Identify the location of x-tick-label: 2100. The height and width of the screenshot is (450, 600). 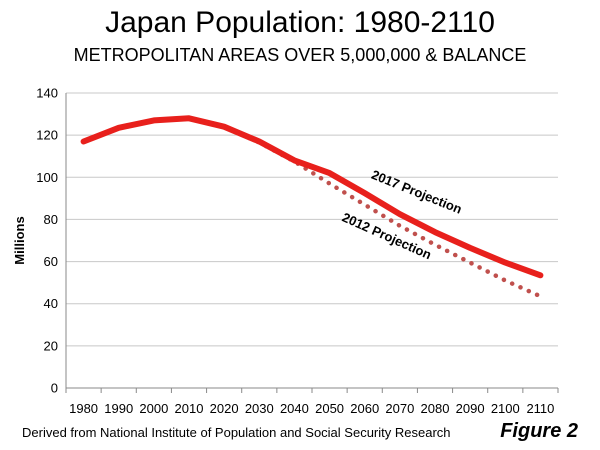
(505, 408).